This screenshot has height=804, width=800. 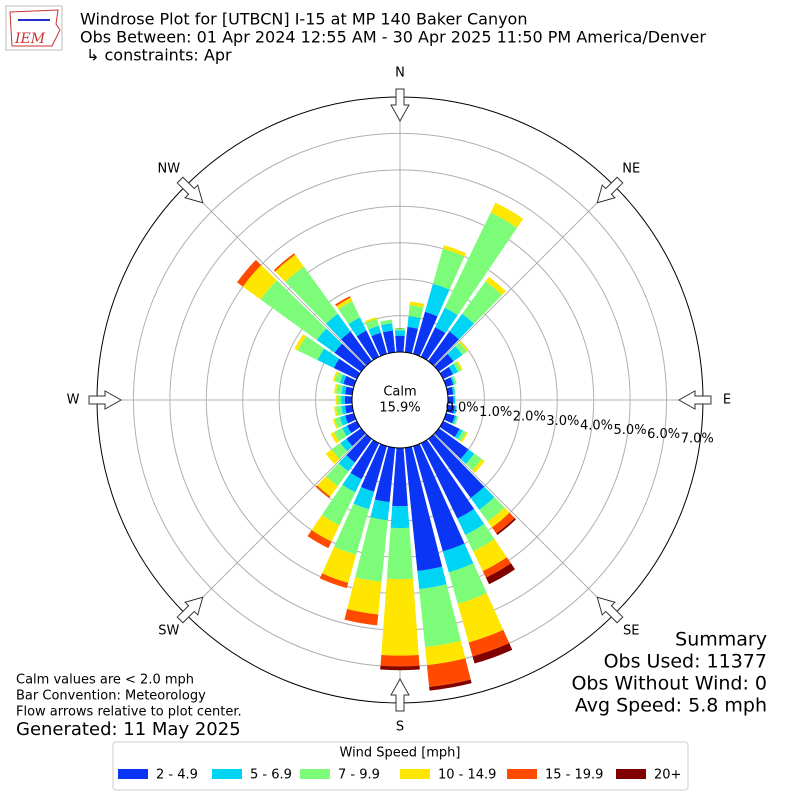 What do you see at coordinates (495, 412) in the screenshot?
I see `r-tick-label: 1.0%` at bounding box center [495, 412].